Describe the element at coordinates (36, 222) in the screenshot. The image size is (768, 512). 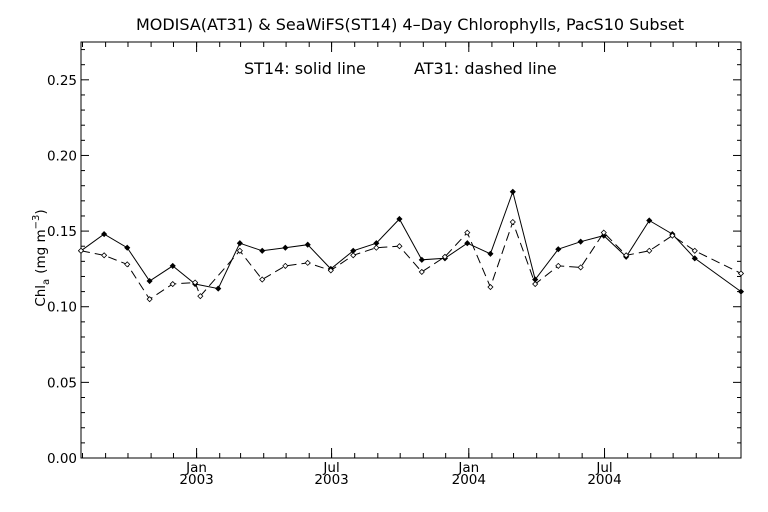
I see `y-axis-label-superscript: −3` at that location.